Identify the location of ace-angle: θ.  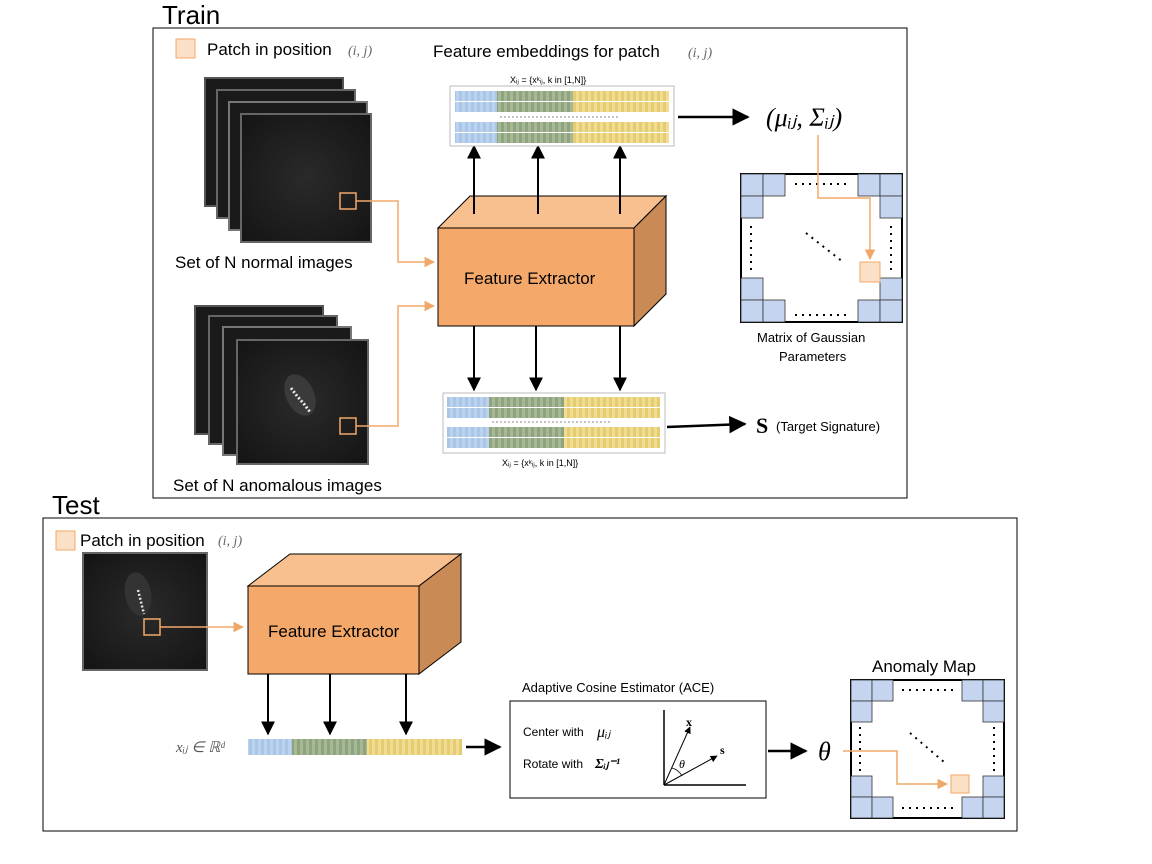
(682, 764).